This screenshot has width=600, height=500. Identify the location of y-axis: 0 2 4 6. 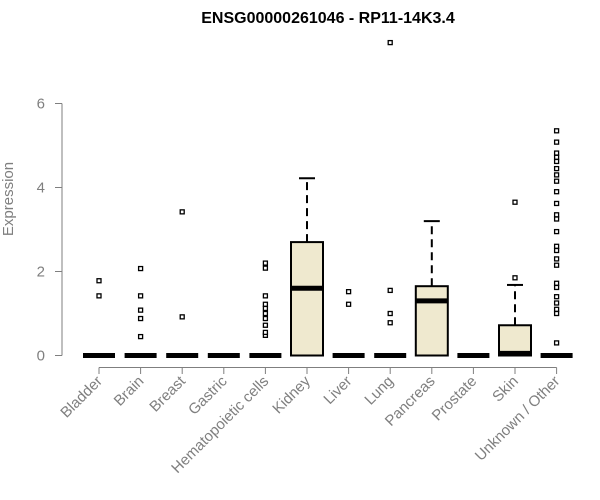
(50, 230).